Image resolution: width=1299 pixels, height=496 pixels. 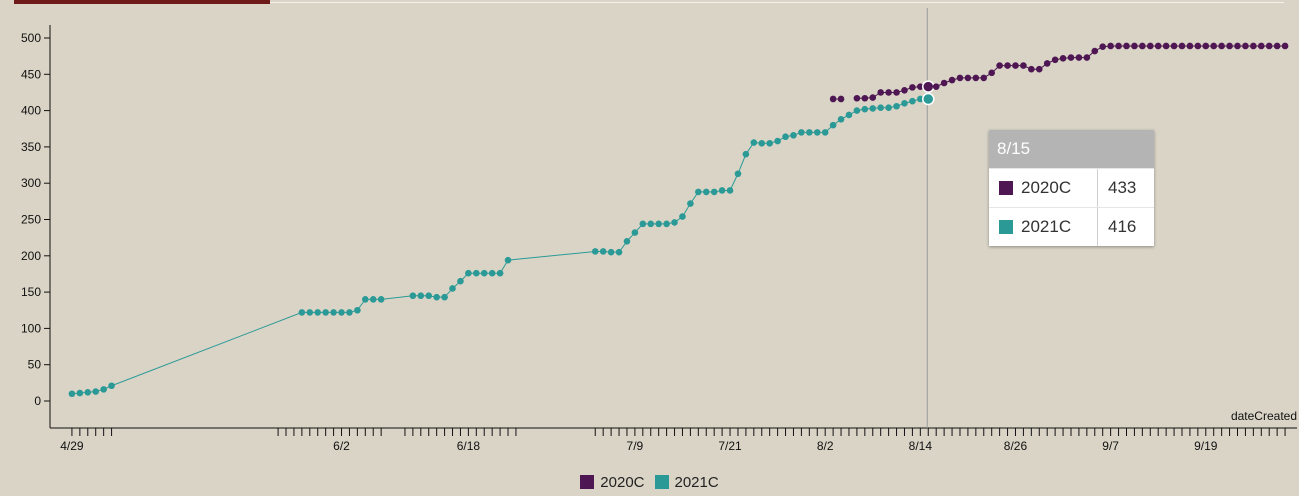 I want to click on legend-item-2020c: 2020C, so click(x=612, y=482).